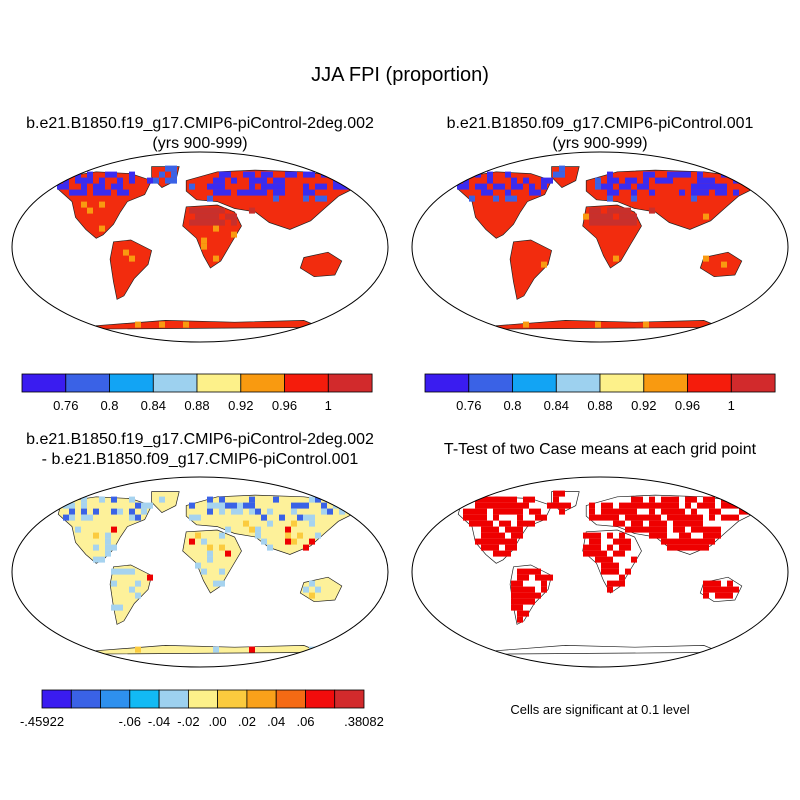 Image resolution: width=800 pixels, height=800 pixels. What do you see at coordinates (218, 721) in the screenshot?
I see `colorbar-tick-label: .00` at bounding box center [218, 721].